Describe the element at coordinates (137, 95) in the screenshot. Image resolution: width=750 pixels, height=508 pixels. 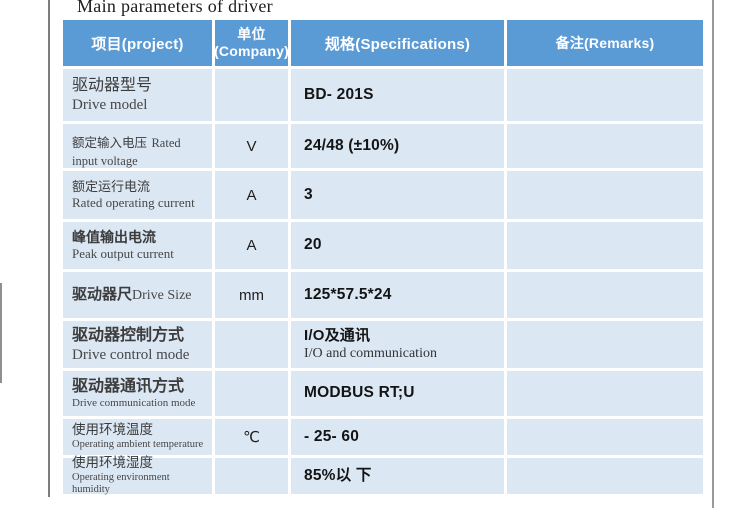
I see `param-cell: 驱动器型号 Drive model` at that location.